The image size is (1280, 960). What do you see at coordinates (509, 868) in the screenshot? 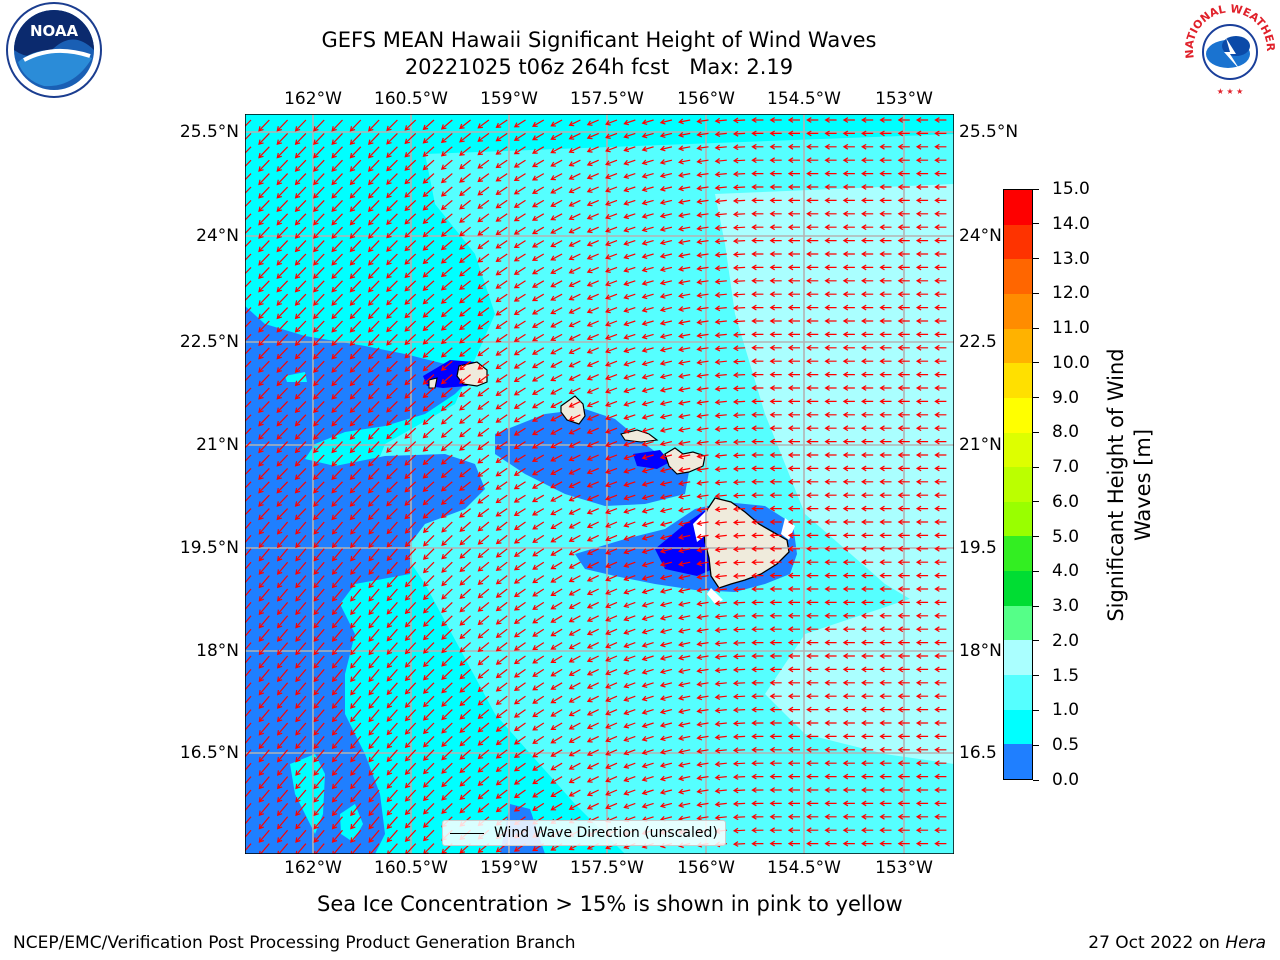
I see `lon-label-bottom: 159°W` at bounding box center [509, 868].